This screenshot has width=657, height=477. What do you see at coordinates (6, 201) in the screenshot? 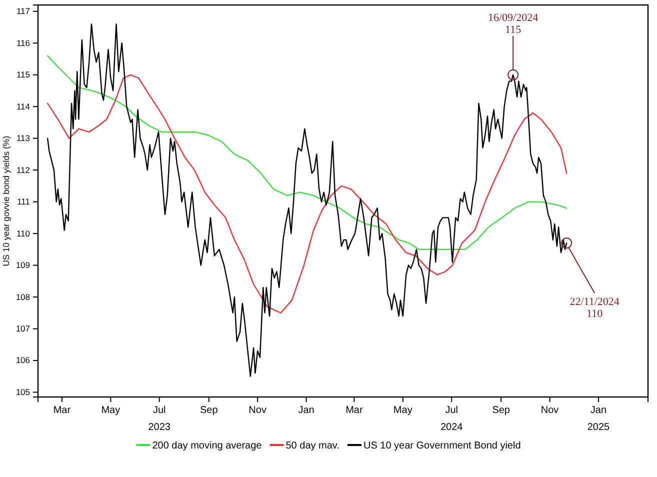
I see `y-axis-title: US 10 year govvie bond yields (%)` at bounding box center [6, 201].